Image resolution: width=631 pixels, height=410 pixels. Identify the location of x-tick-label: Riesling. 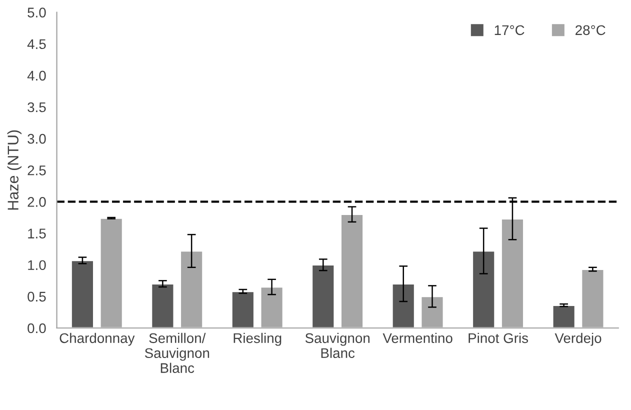
(258, 339).